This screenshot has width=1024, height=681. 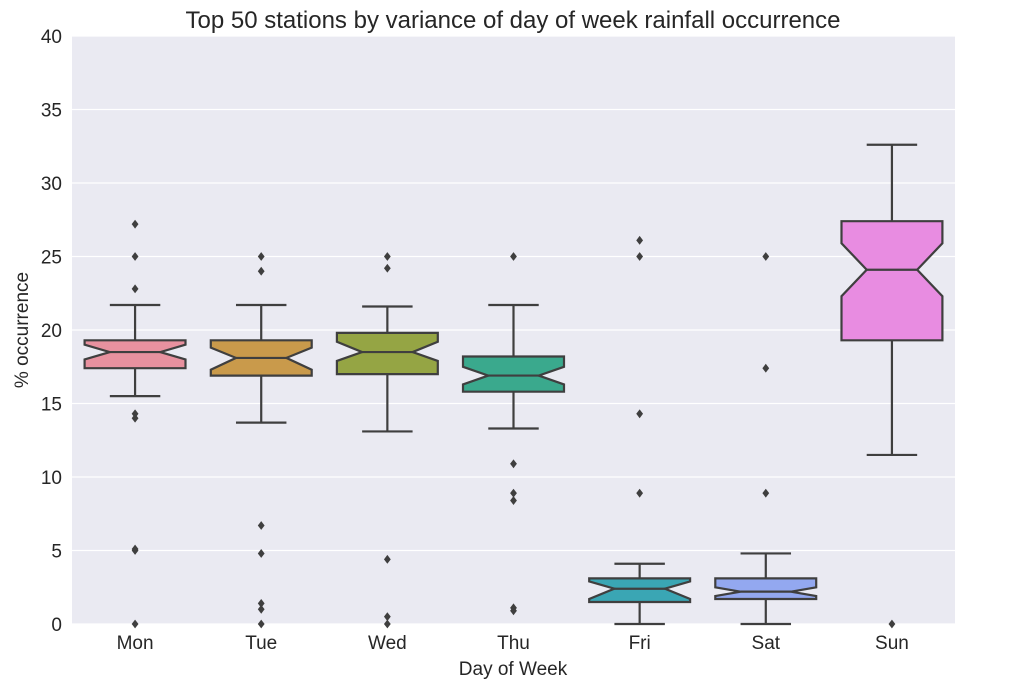 I want to click on box-sun, so click(x=892, y=386).